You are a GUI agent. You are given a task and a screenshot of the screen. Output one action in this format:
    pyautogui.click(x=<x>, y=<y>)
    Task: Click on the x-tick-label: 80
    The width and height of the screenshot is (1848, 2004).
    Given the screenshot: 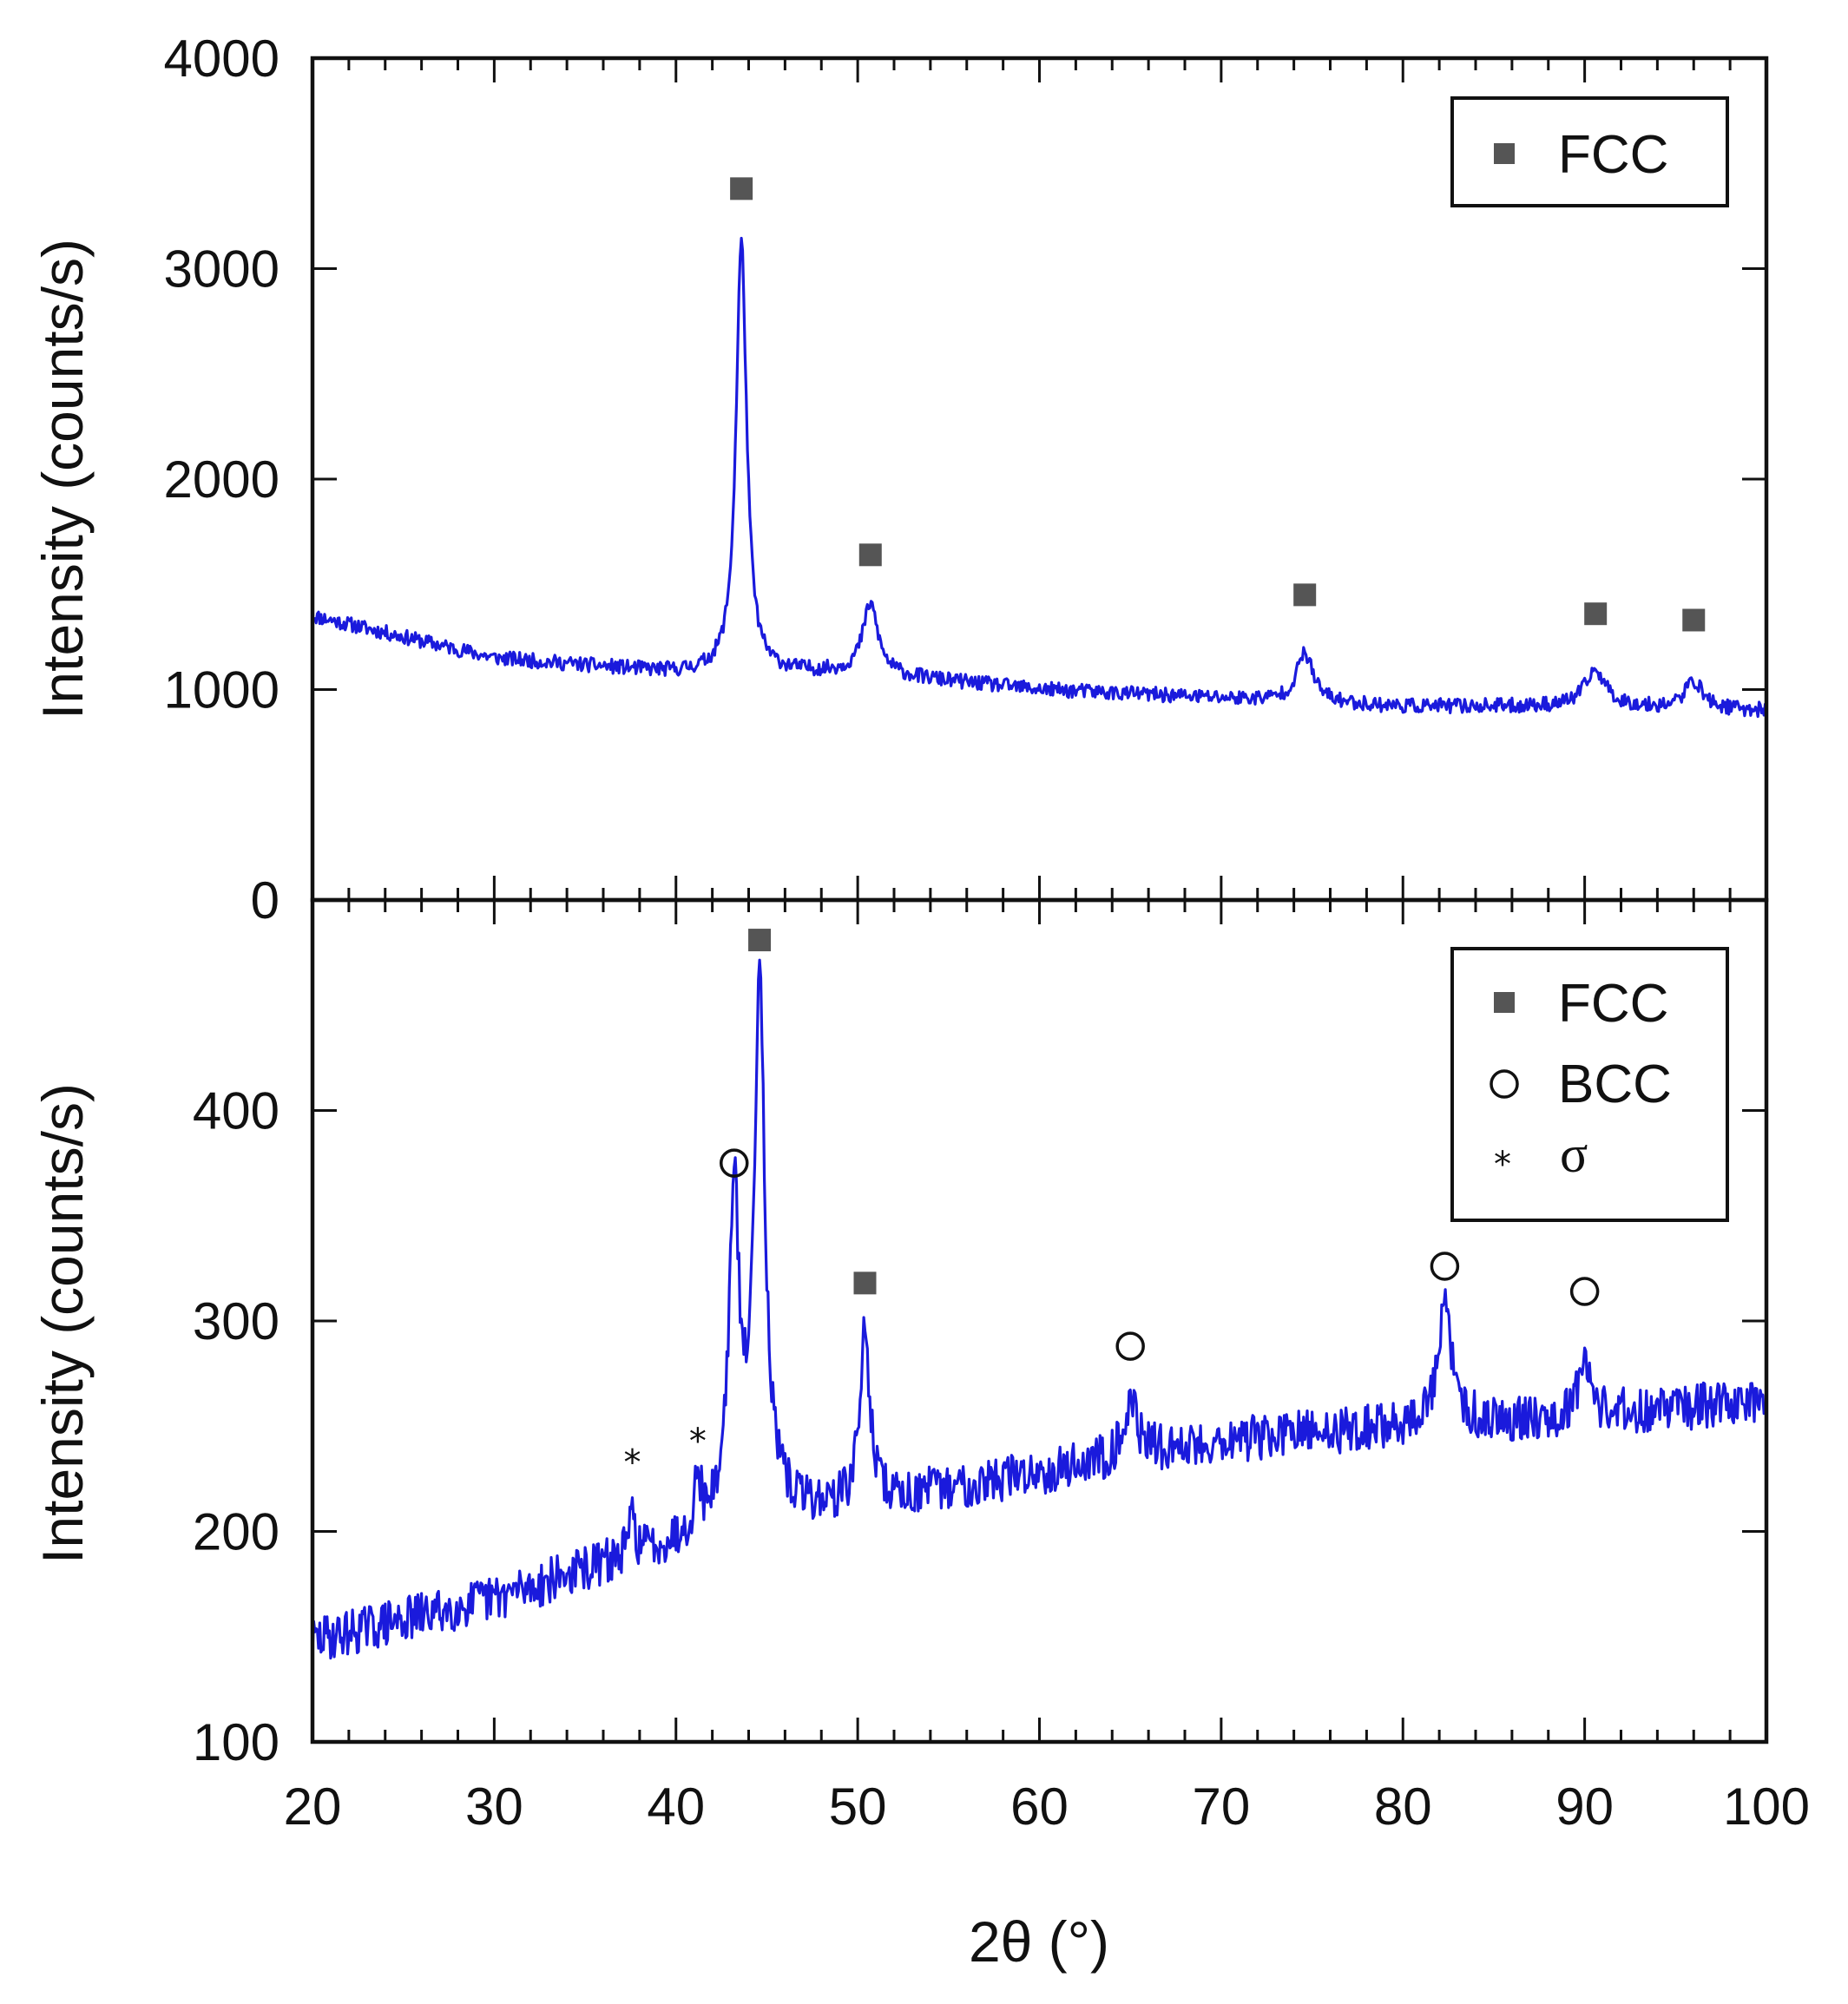 What is the action you would take?
    pyautogui.click(x=1403, y=1806)
    